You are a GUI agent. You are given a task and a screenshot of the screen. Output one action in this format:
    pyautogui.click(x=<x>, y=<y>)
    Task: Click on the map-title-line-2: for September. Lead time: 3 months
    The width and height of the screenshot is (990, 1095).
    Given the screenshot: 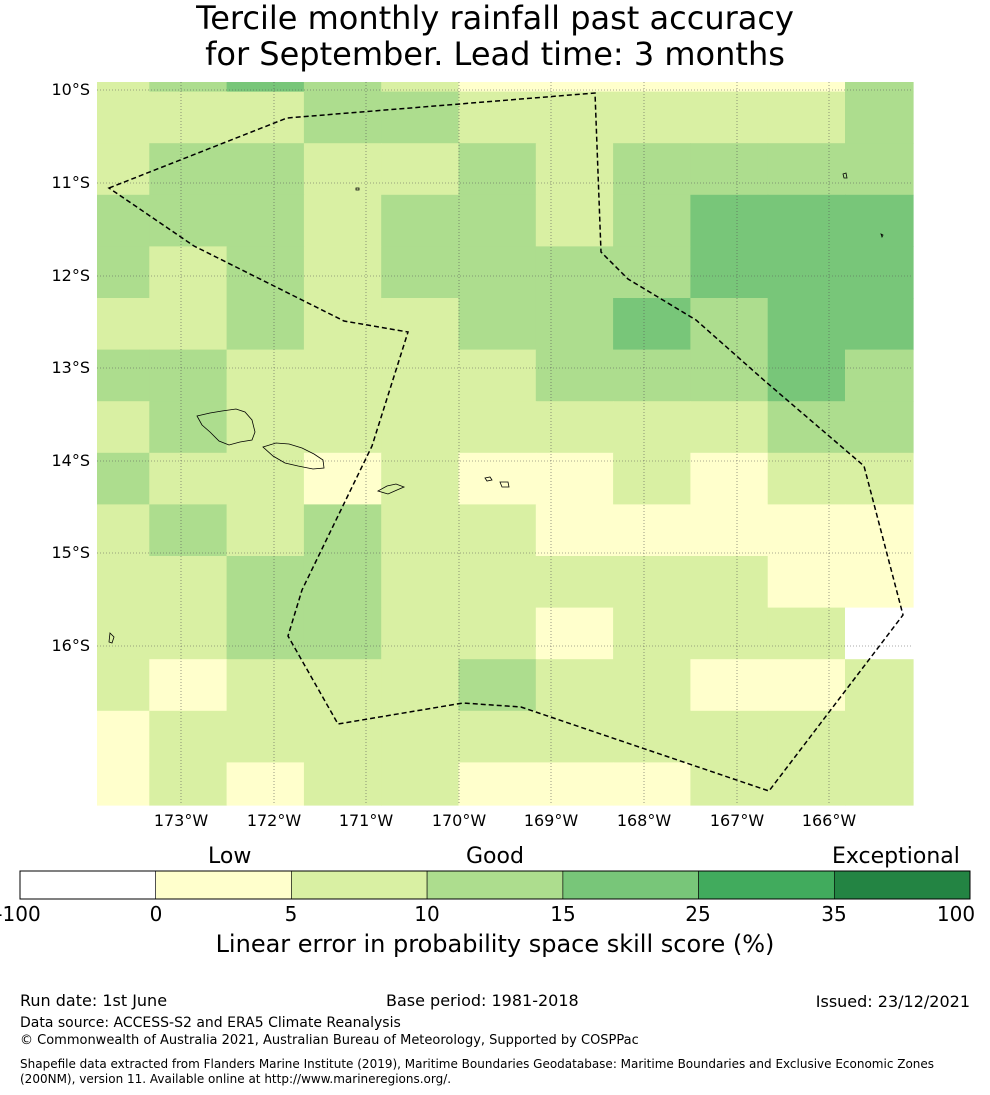 What is the action you would take?
    pyautogui.click(x=495, y=54)
    